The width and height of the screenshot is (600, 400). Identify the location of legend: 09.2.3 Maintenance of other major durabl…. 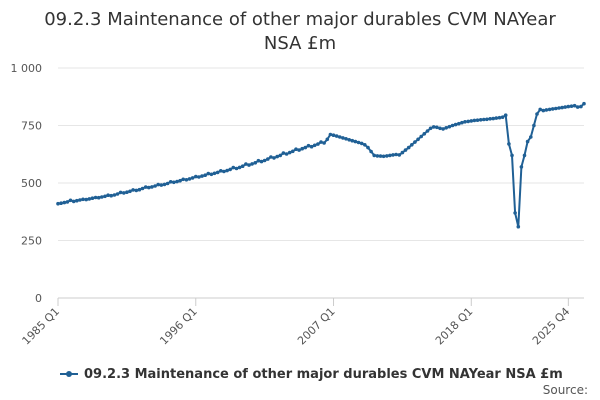
(311, 374).